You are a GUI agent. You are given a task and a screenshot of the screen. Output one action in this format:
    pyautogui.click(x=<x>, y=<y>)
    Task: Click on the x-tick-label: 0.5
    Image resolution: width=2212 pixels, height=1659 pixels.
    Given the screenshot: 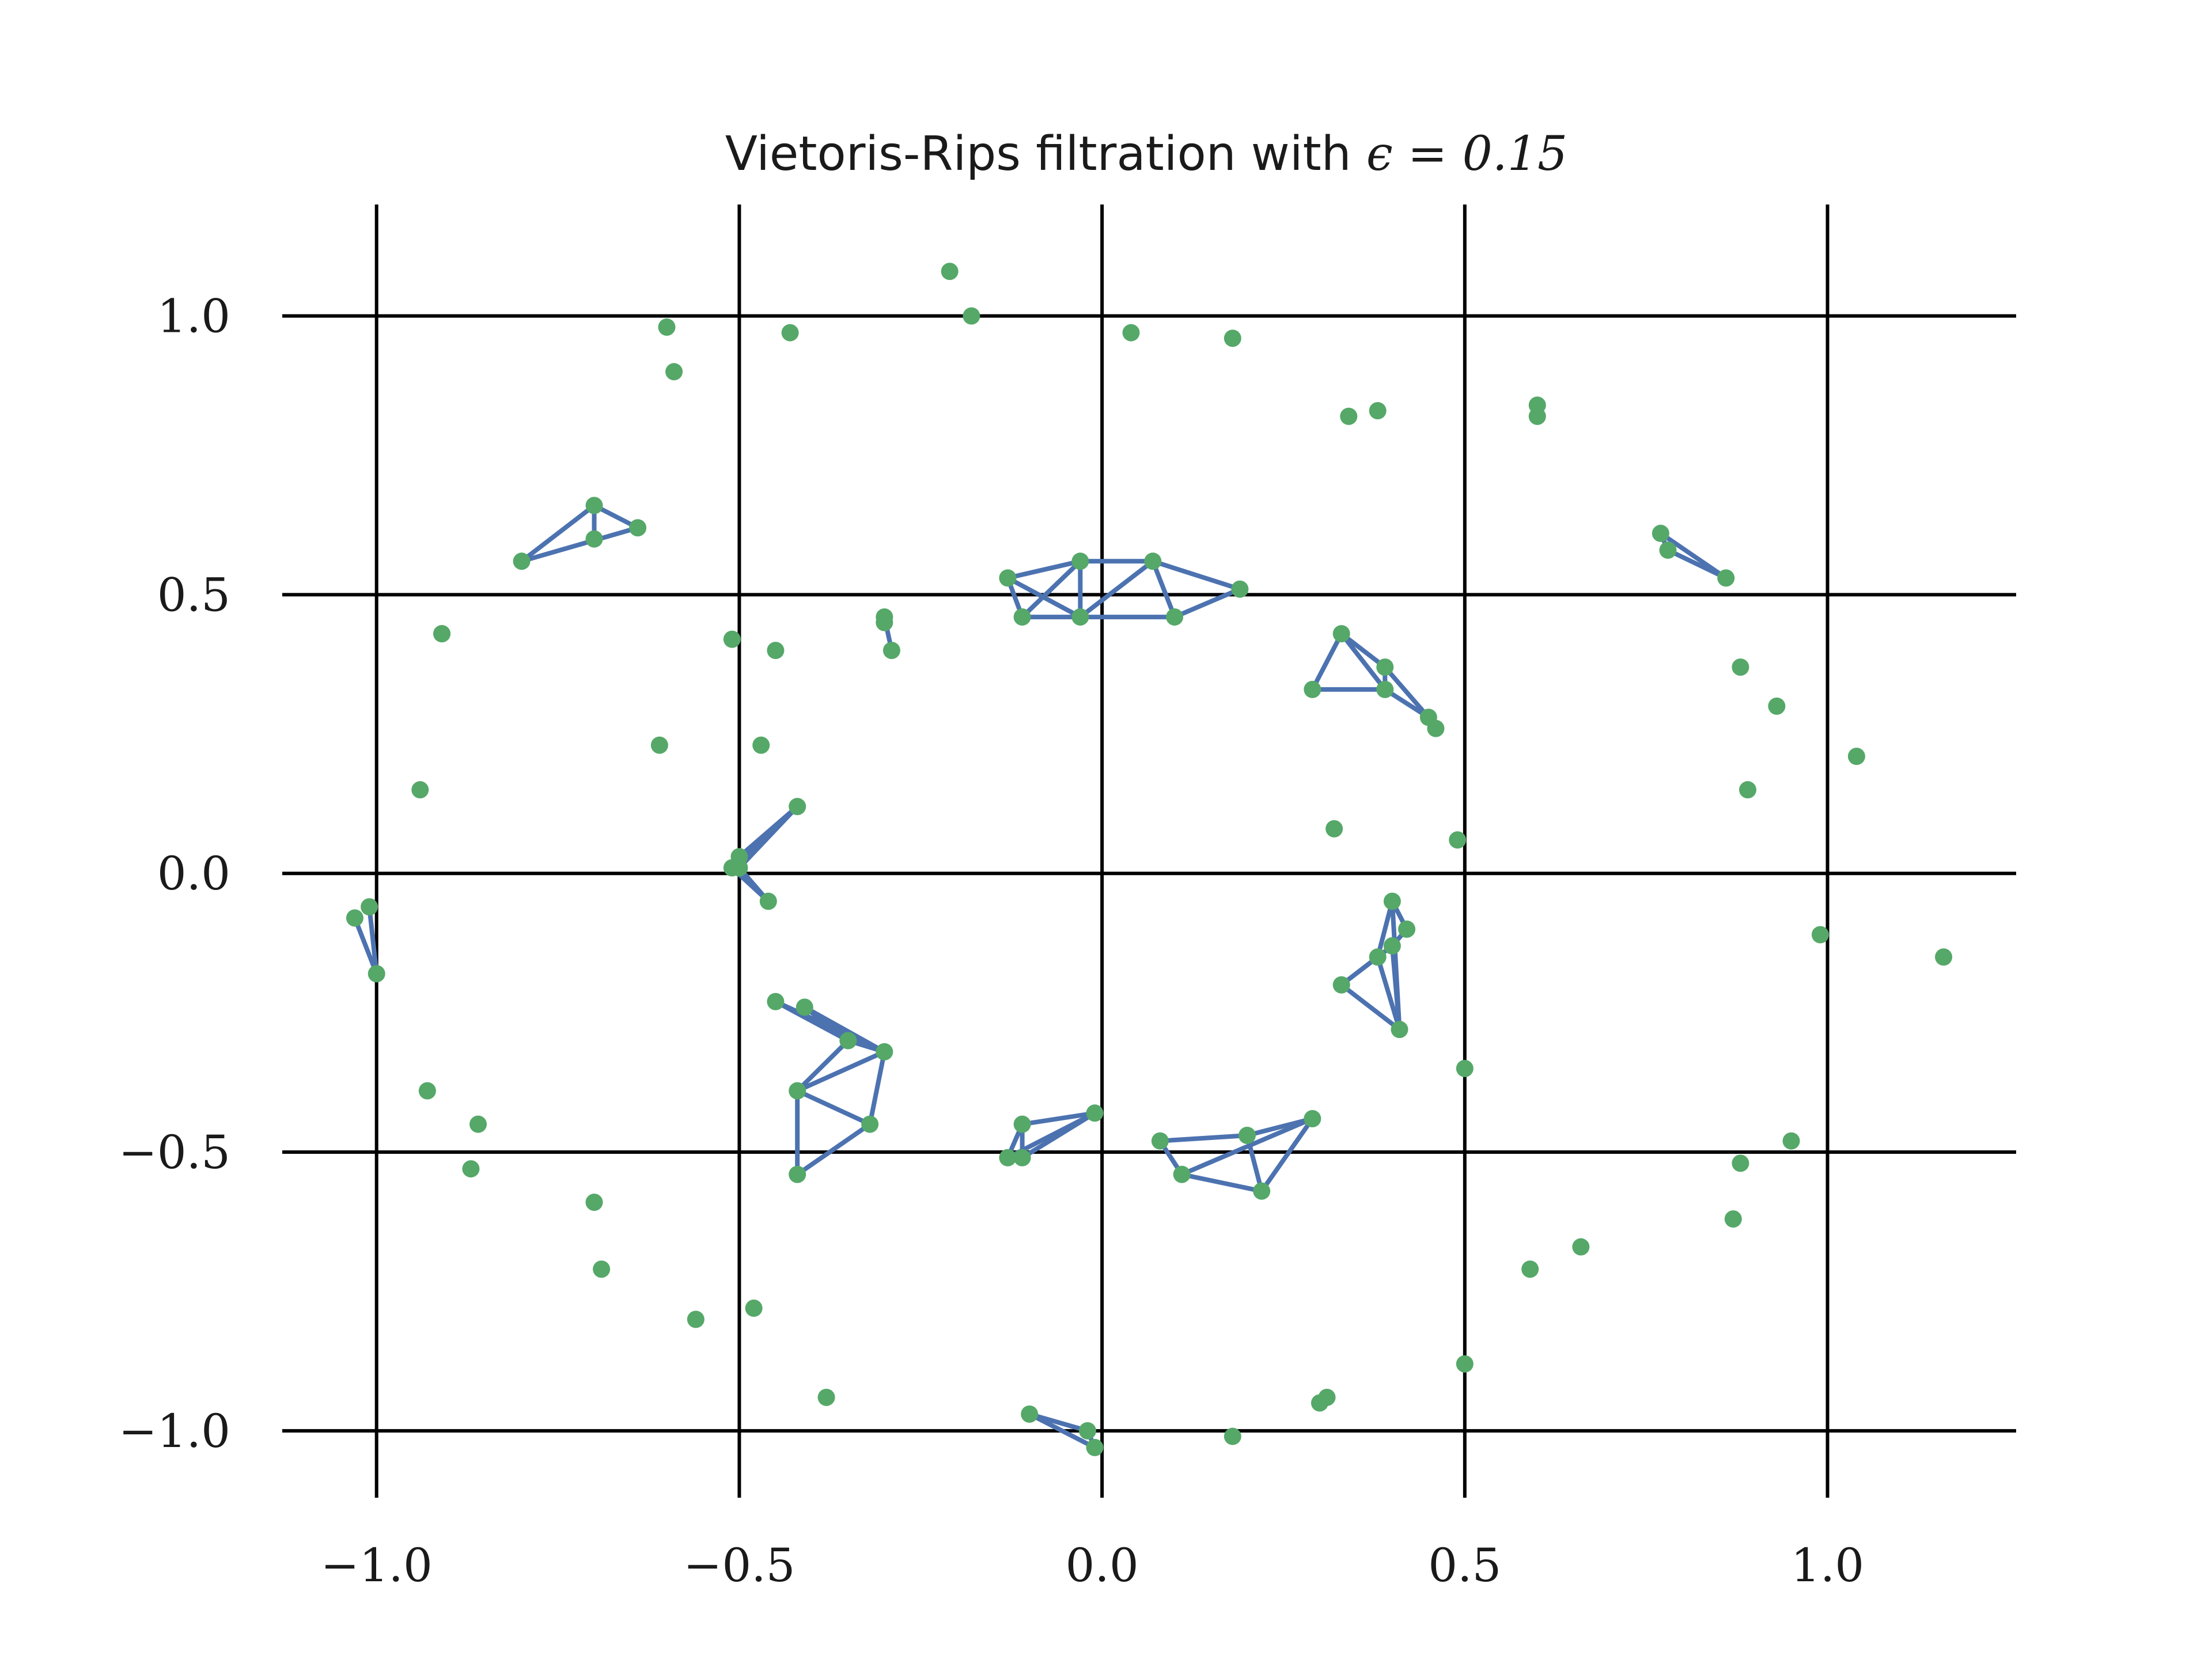 What is the action you would take?
    pyautogui.click(x=1464, y=1565)
    